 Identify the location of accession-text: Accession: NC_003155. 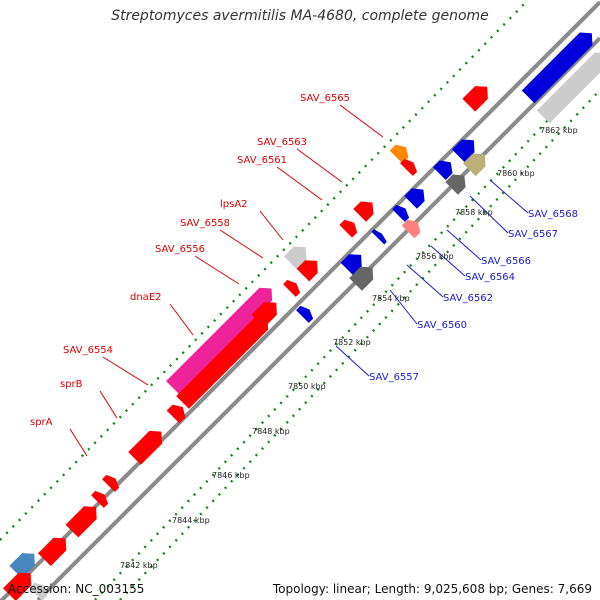
(76, 589).